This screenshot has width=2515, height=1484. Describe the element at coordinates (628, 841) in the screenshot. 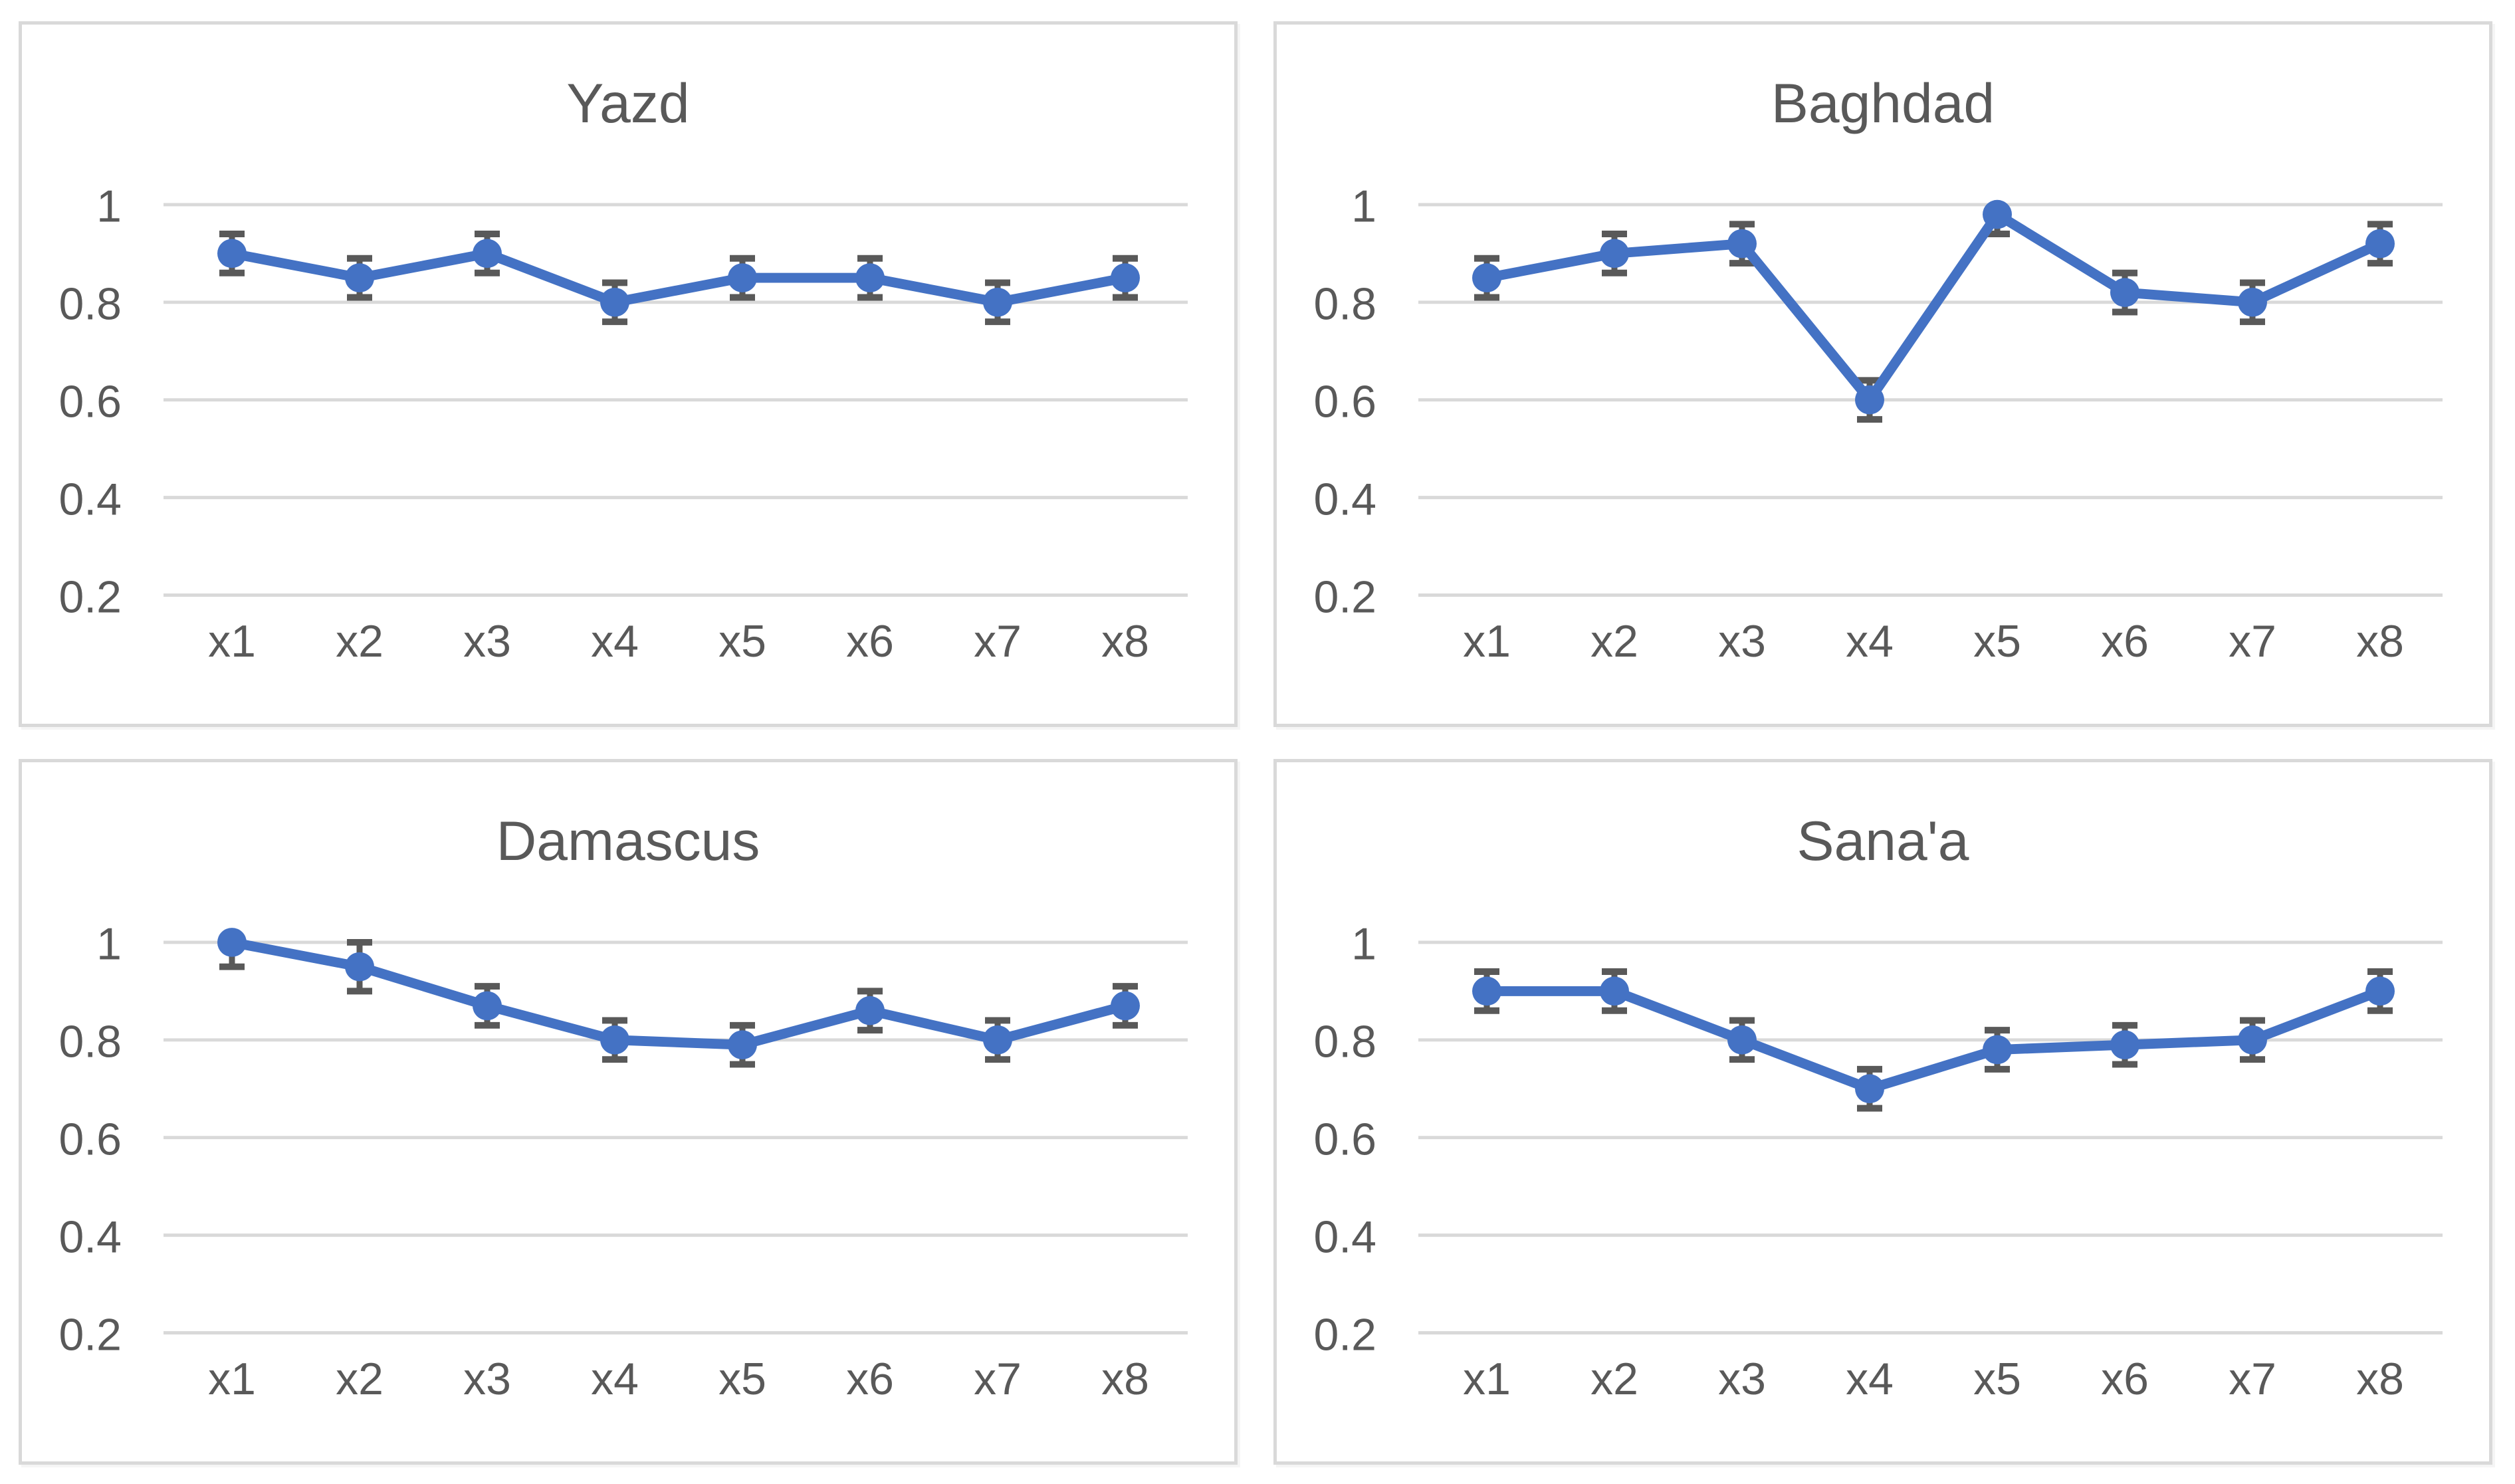

I see `chart-title: Damascus` at that location.